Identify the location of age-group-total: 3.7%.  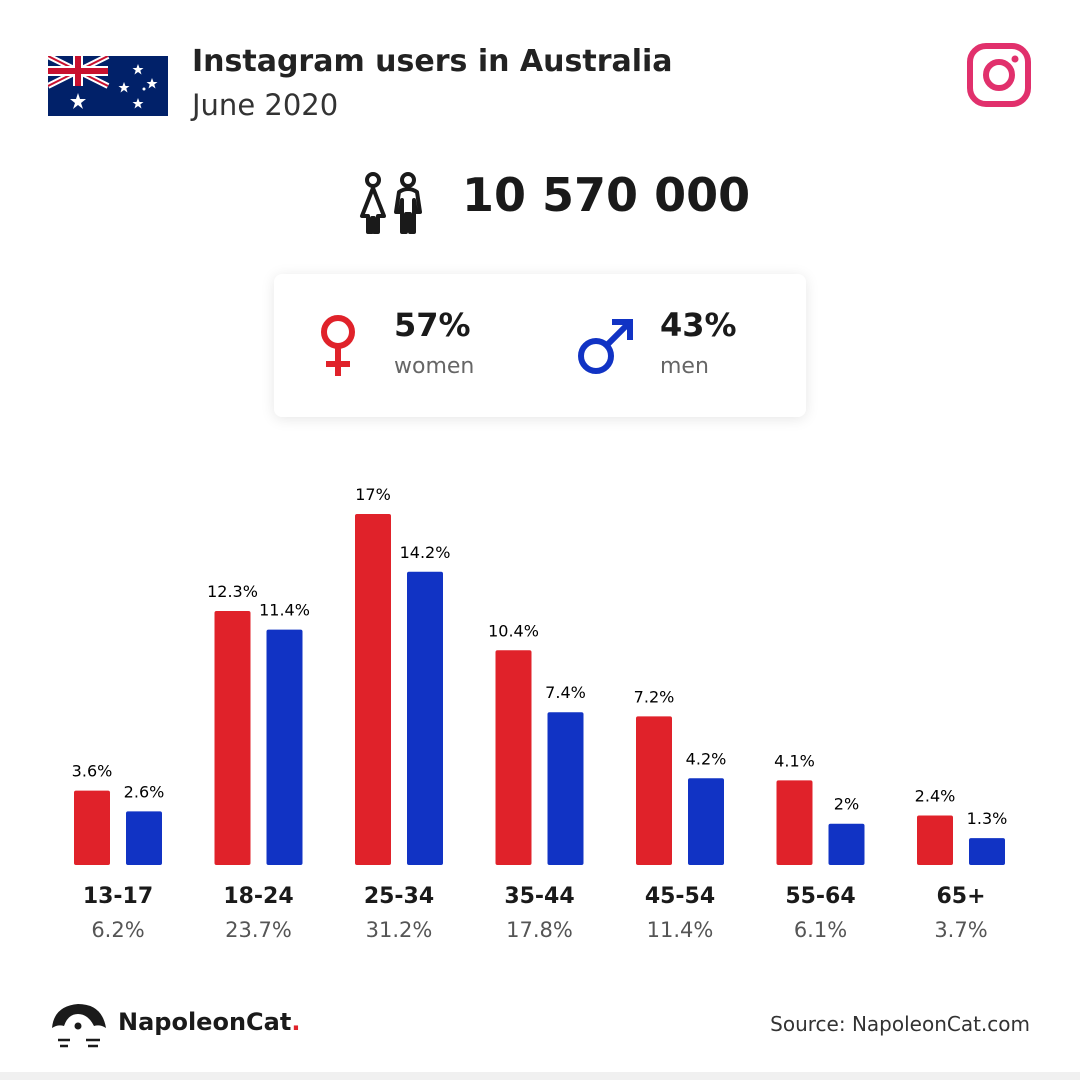
(961, 930).